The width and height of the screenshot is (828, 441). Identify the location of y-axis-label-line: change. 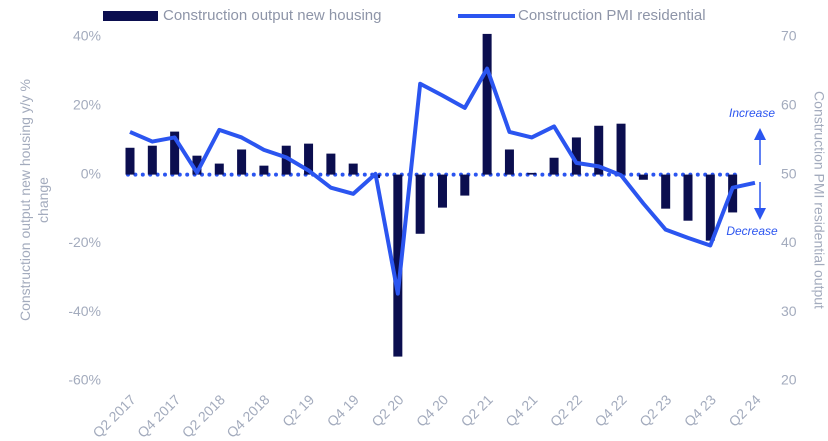
(43, 200).